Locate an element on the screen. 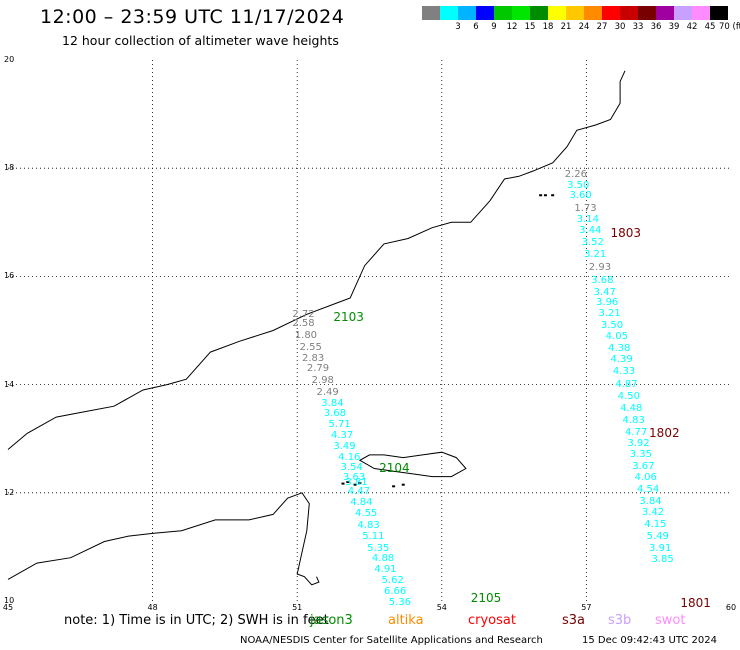 The width and height of the screenshot is (740, 650). page-title: 12:00 – 23:59 UTC 11/17/2024 is located at coordinates (192, 17).